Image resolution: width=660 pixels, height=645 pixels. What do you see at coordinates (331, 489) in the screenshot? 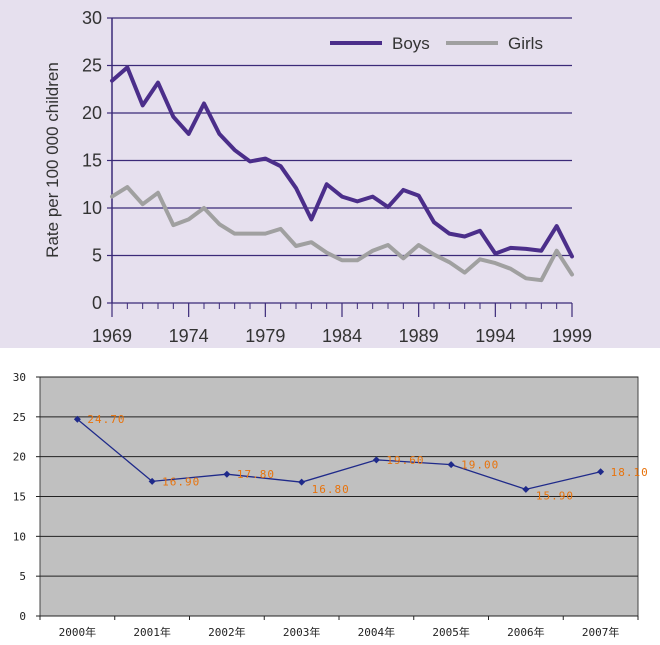
I see `data-label: 16.80` at bounding box center [331, 489].